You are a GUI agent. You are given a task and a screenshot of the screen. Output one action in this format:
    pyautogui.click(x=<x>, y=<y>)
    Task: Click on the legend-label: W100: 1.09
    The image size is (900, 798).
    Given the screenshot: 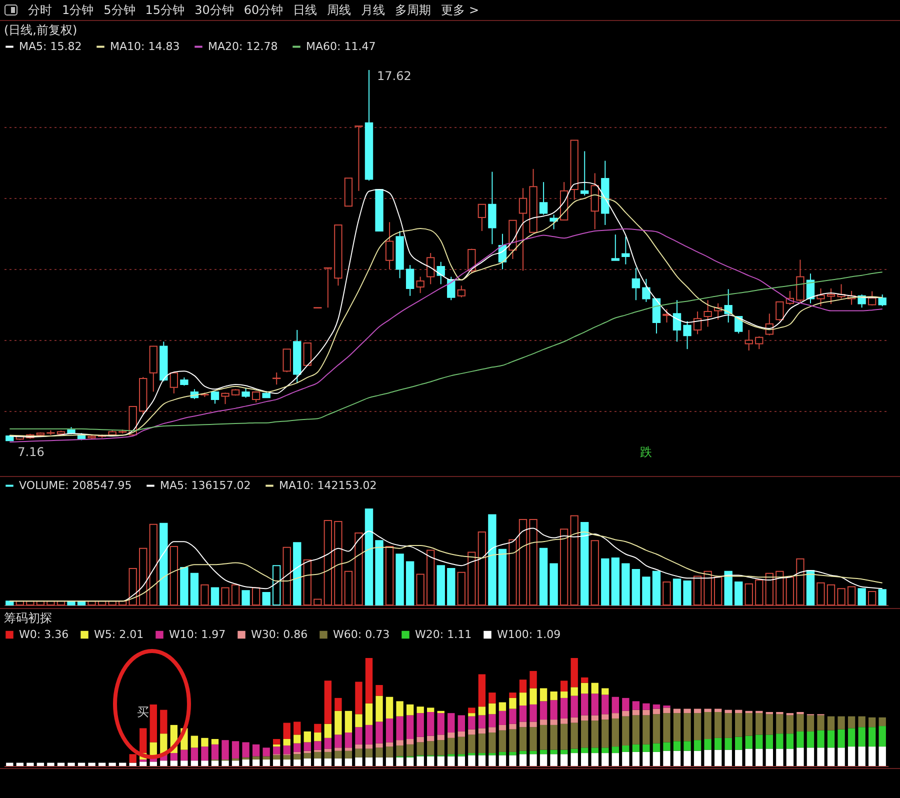 What is the action you would take?
    pyautogui.click(x=529, y=634)
    